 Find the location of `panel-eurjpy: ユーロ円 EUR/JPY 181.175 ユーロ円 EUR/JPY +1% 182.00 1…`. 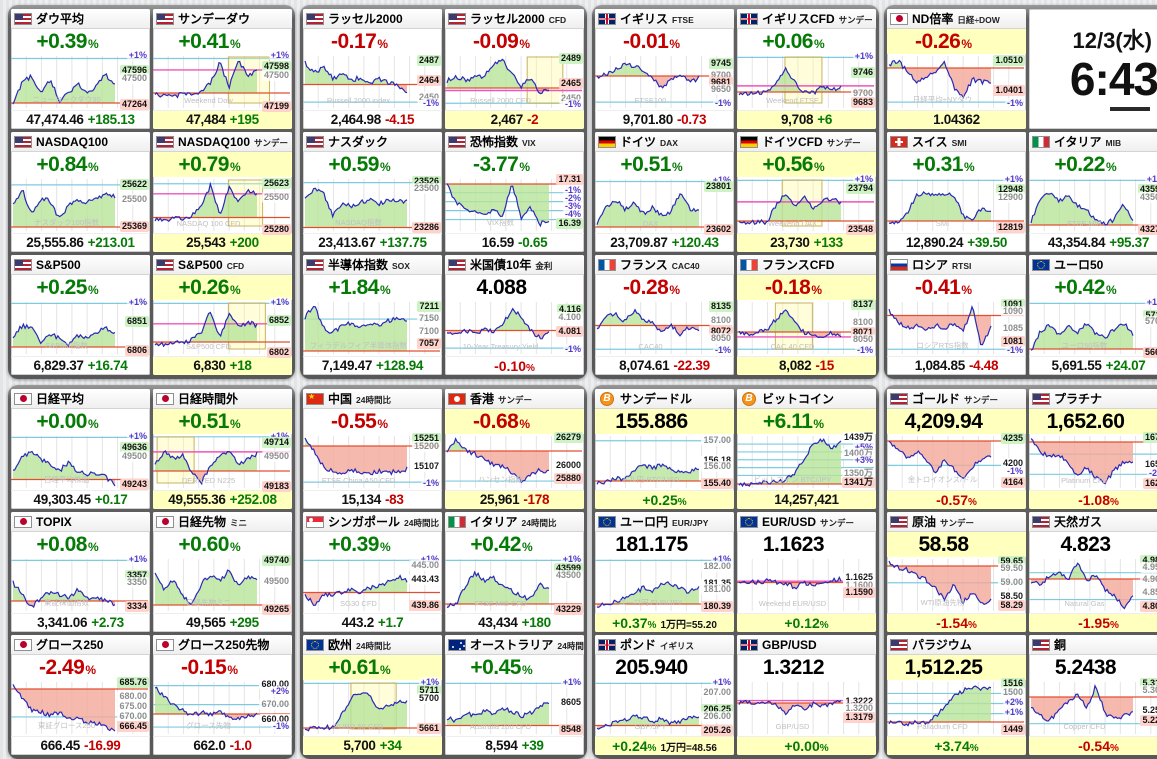

panel-eurjpy: ユーロ円 EUR/JPY 181.175 ユーロ円 EUR/JPY +1% 182.00 1… is located at coordinates (664, 572).